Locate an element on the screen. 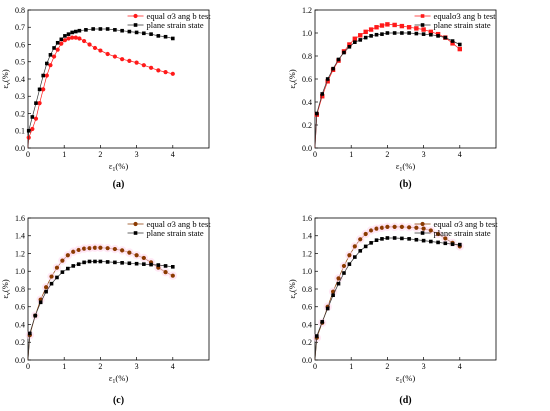 This screenshot has width=550, height=411. x-tick-label: 2 is located at coordinates (387, 154).